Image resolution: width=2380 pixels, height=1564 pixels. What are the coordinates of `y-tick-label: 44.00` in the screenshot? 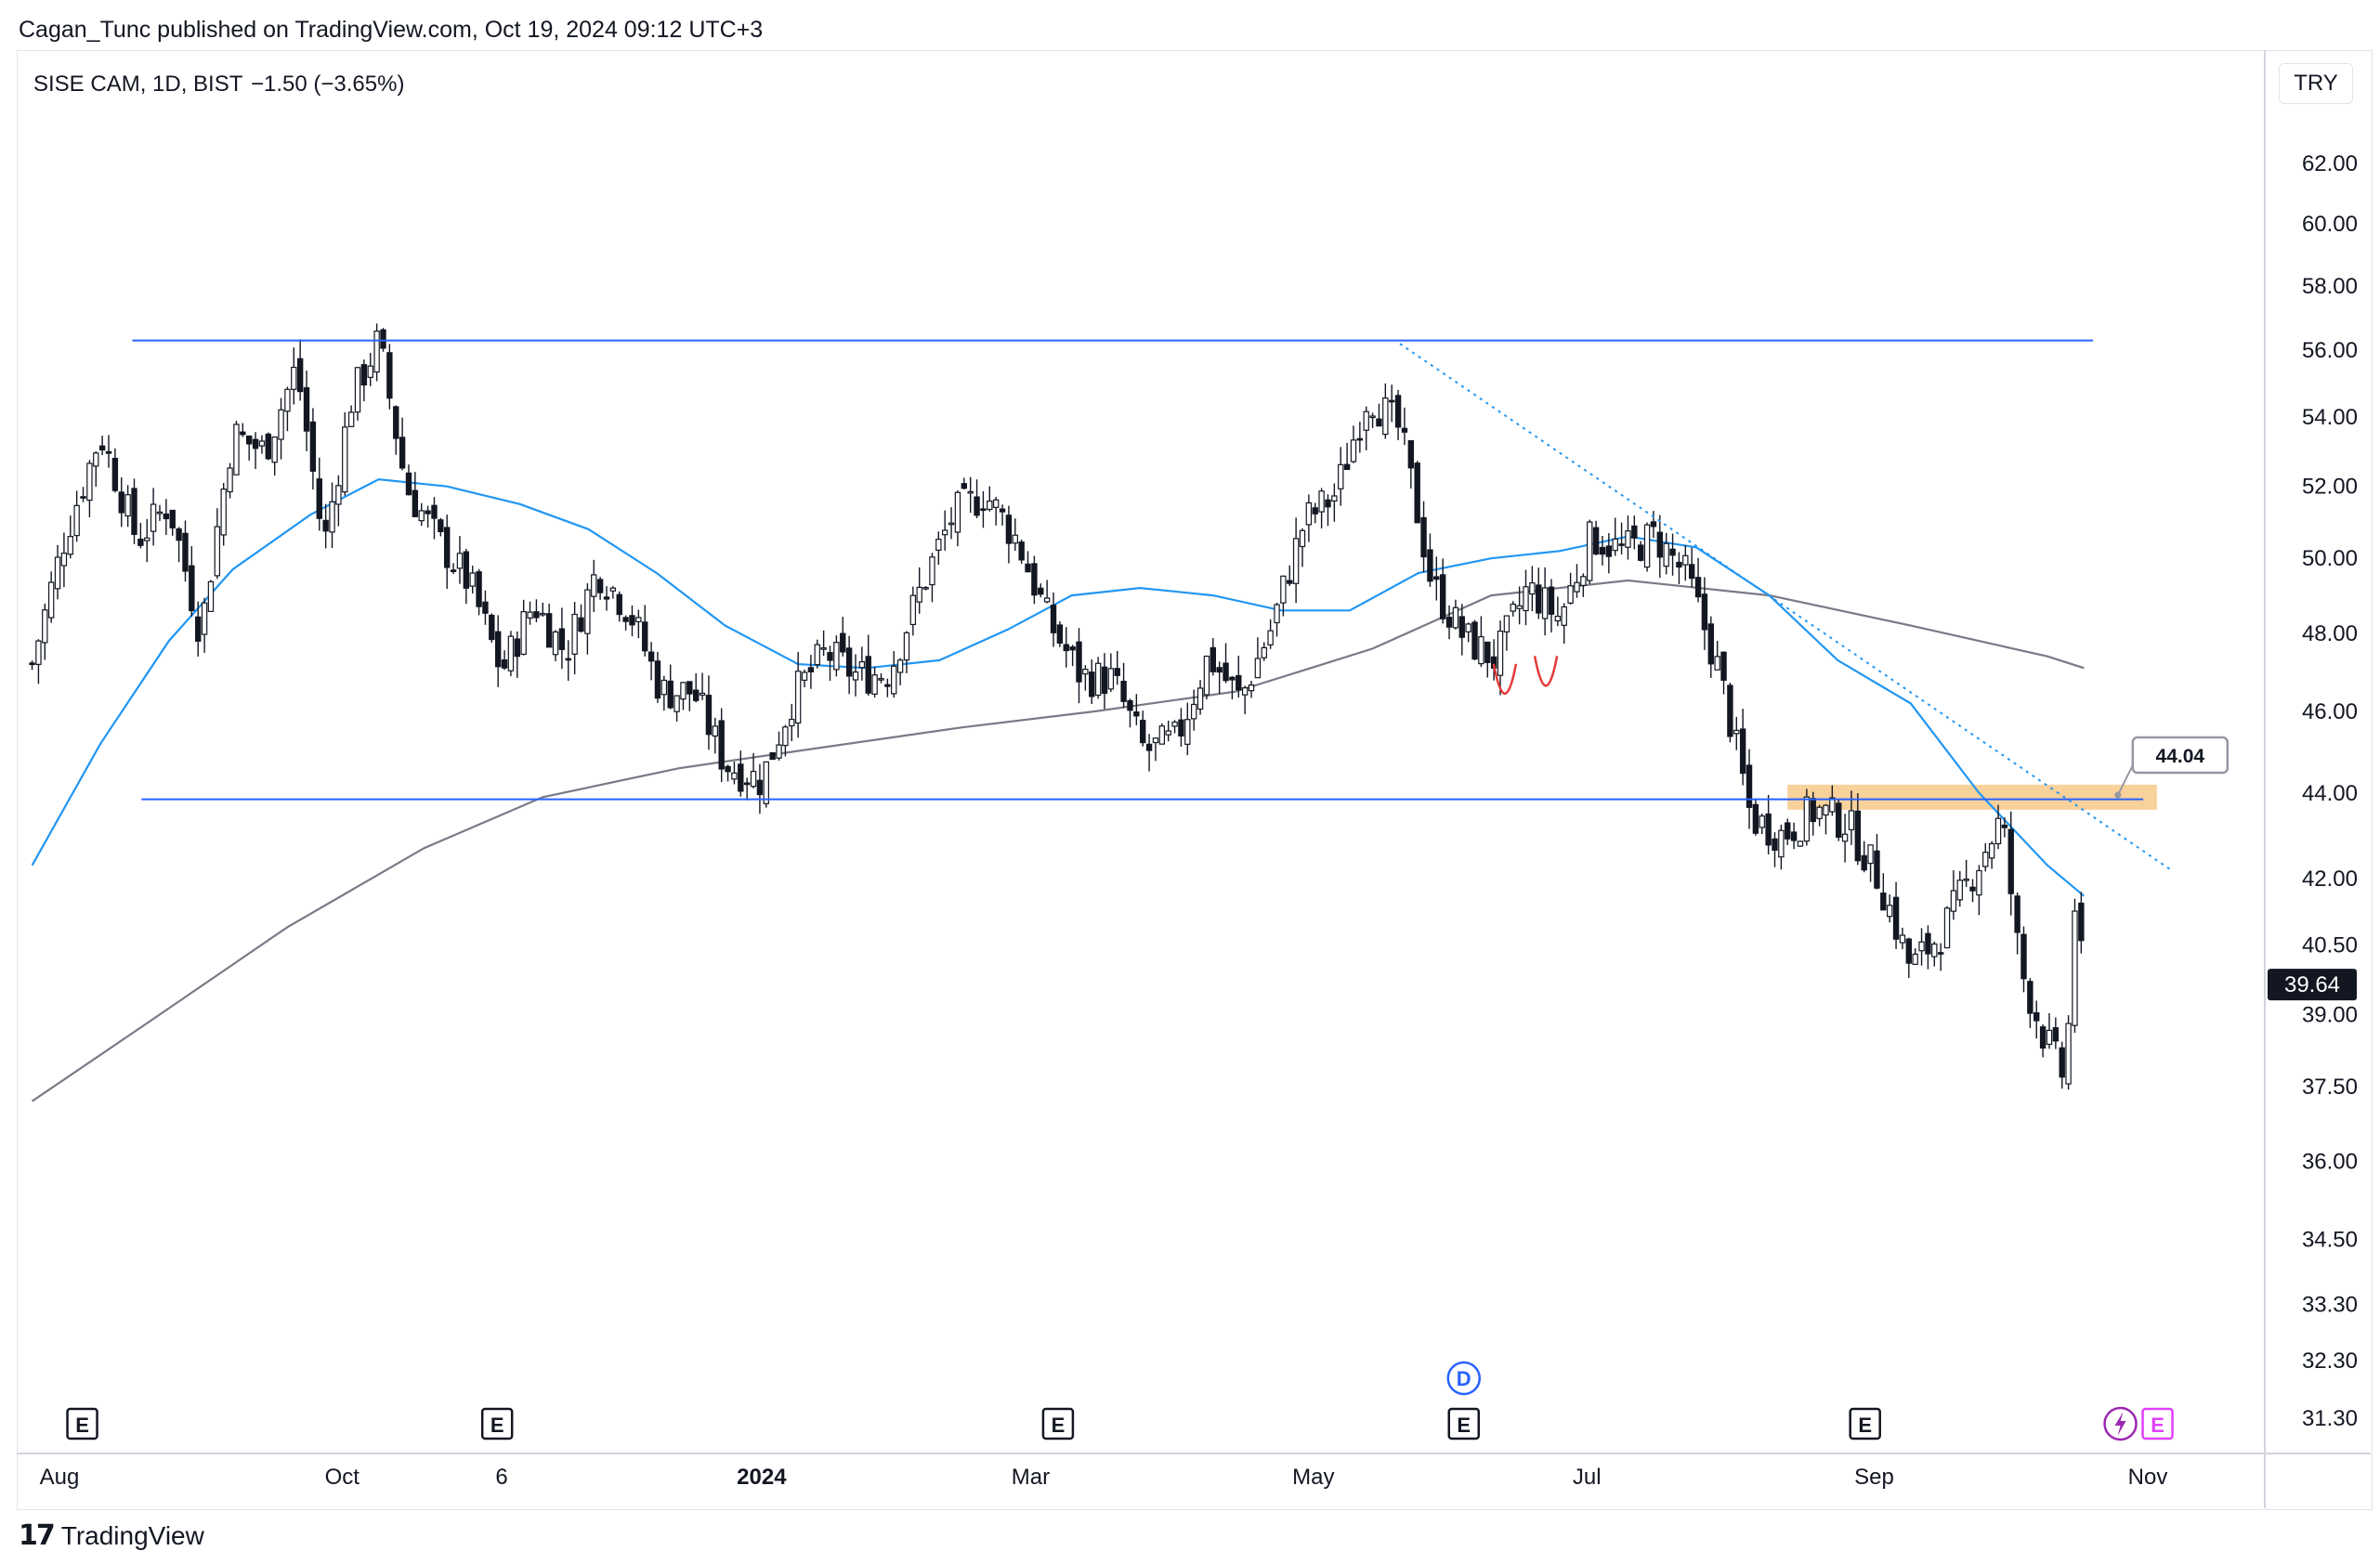 It's located at (2330, 793).